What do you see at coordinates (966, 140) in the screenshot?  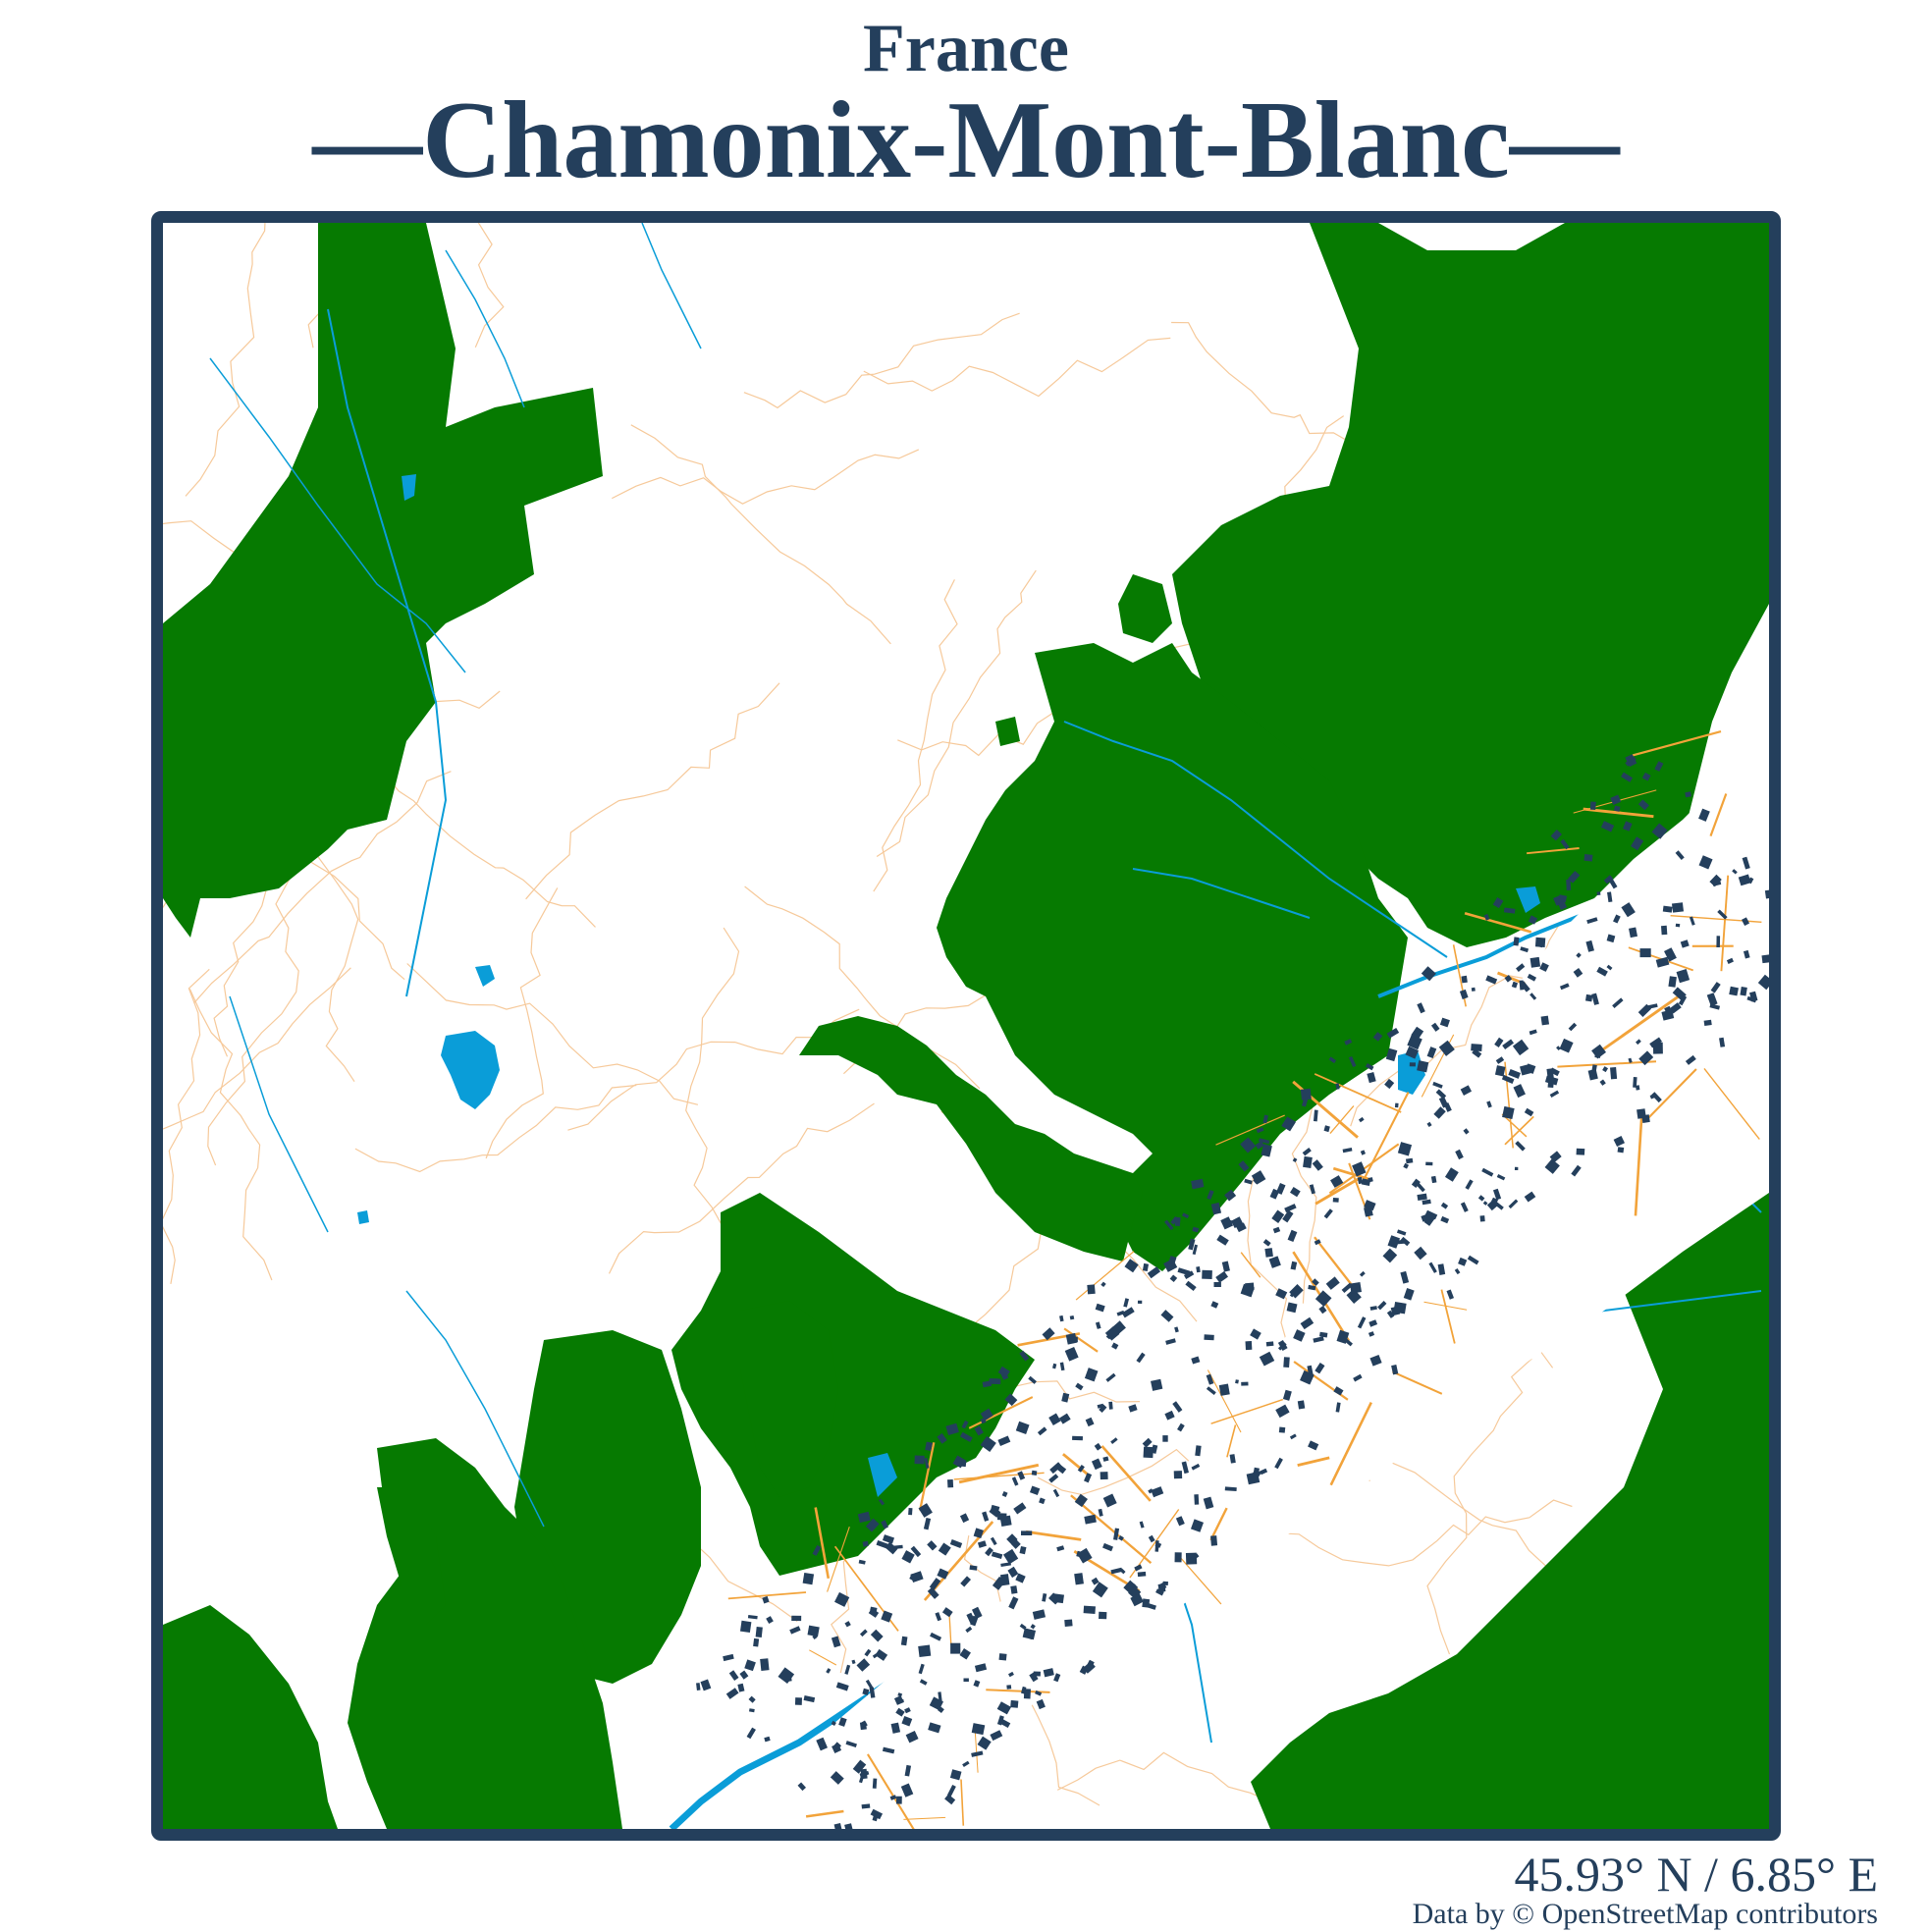 I see `city-title: —Chamonix-Mont-Blanc—` at bounding box center [966, 140].